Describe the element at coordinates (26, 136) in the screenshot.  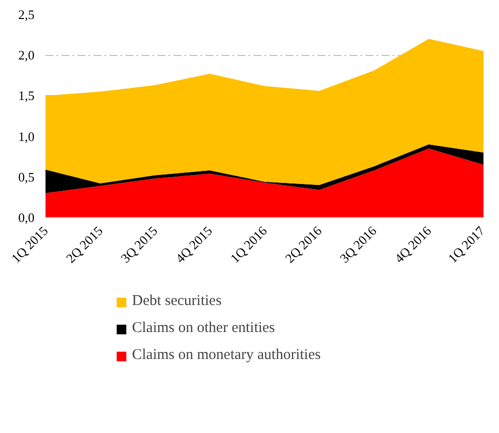
I see `y-tick-label: 1,0` at that location.